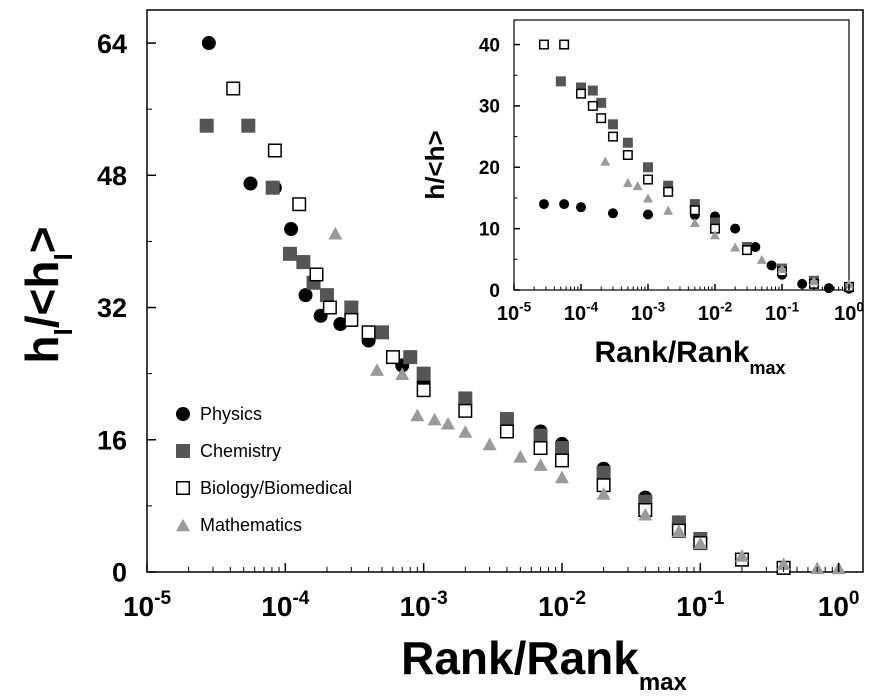  What do you see at coordinates (285, 605) in the screenshot?
I see `main-x-tick-label: 10⁻⁴` at bounding box center [285, 605].